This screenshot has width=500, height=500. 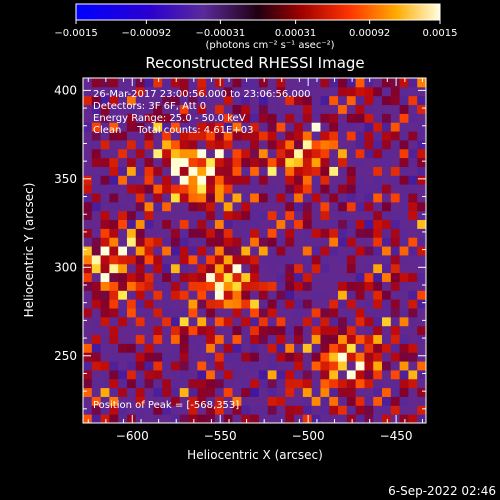 I want to click on colorbar-tick-label: −0.0015, so click(x=75, y=33).